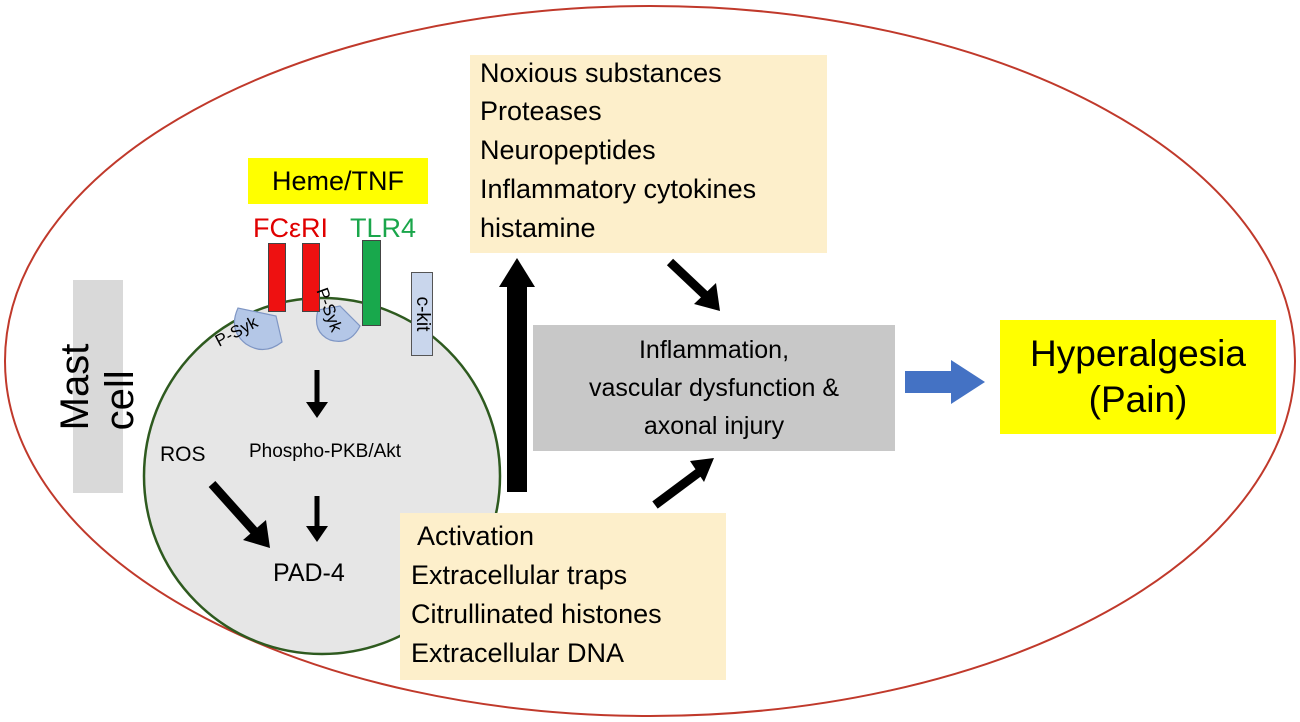 The width and height of the screenshot is (1300, 722). Describe the element at coordinates (618, 189) in the screenshot. I see `mediator-item: Inflammatory cytokines` at that location.